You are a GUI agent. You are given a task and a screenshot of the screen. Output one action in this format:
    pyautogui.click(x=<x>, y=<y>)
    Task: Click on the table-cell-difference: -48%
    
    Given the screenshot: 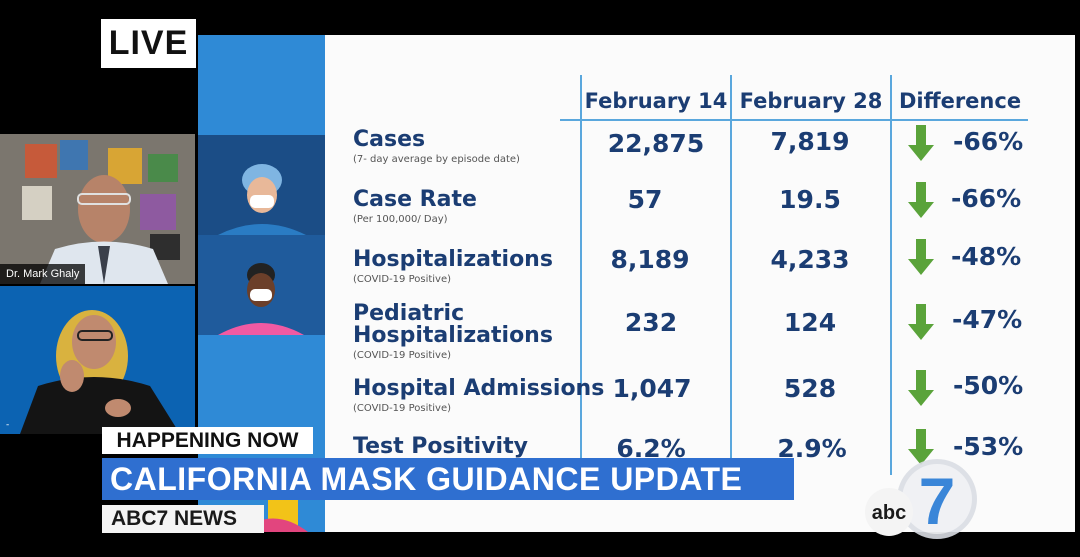 What is the action you would take?
    pyautogui.click(x=986, y=256)
    